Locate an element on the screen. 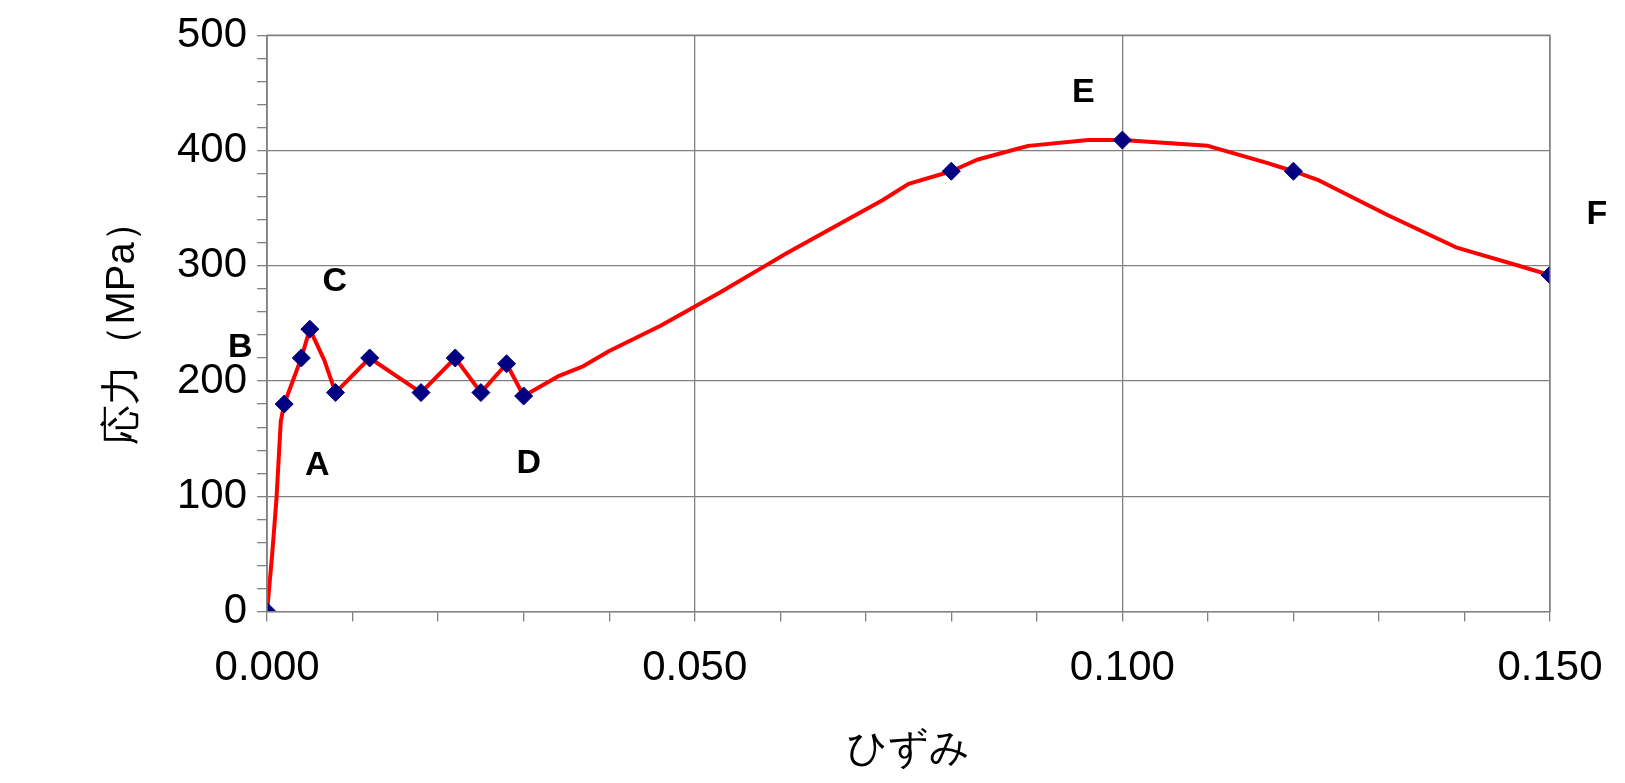 The height and width of the screenshot is (783, 1625). y-tick-label: 500 is located at coordinates (212, 32).